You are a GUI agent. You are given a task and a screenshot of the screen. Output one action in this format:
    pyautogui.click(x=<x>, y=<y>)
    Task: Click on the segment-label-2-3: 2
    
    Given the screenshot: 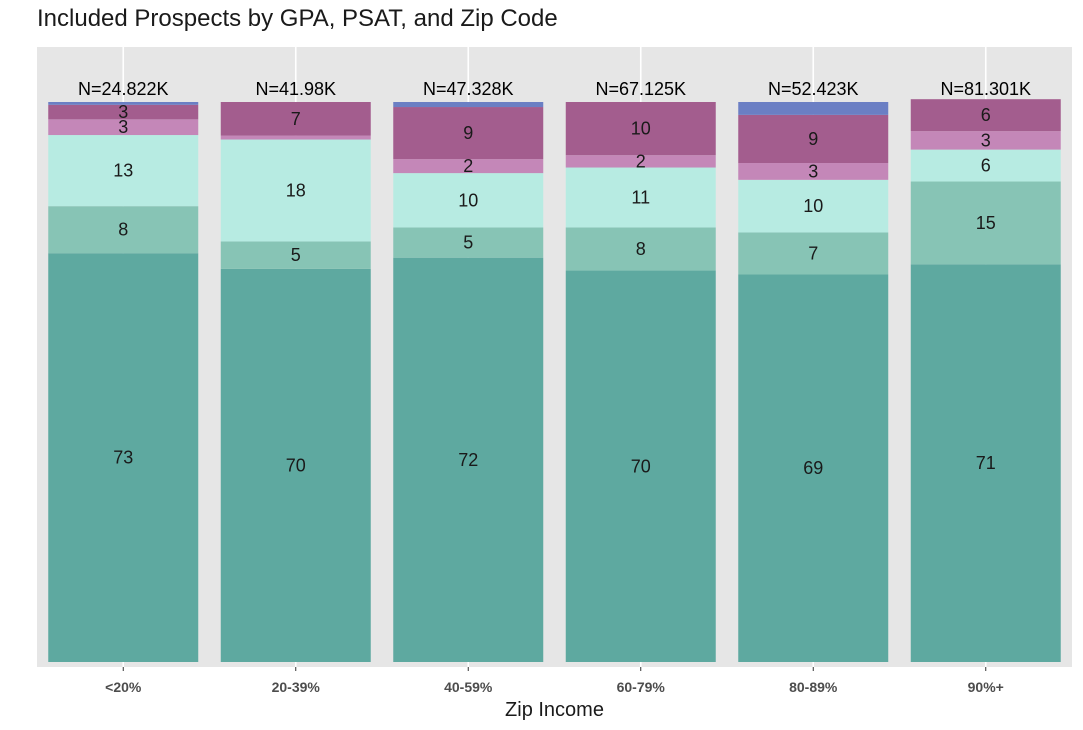 What is the action you would take?
    pyautogui.click(x=468, y=166)
    